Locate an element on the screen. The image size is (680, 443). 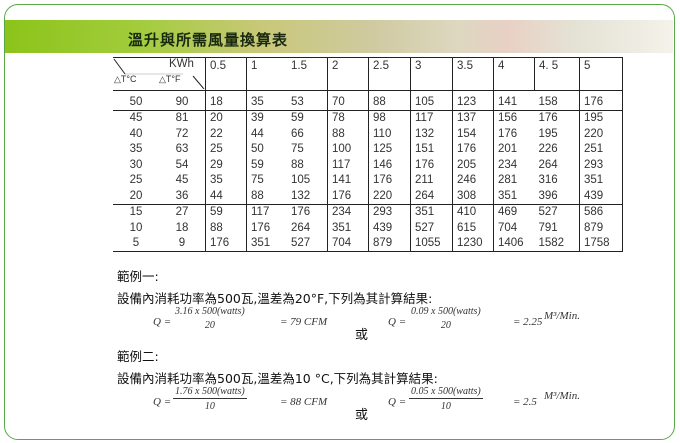
example-description: 設備內消耗功率為500瓦,溫差為20°F,下列為其計算結果: is located at coordinates (275, 298).